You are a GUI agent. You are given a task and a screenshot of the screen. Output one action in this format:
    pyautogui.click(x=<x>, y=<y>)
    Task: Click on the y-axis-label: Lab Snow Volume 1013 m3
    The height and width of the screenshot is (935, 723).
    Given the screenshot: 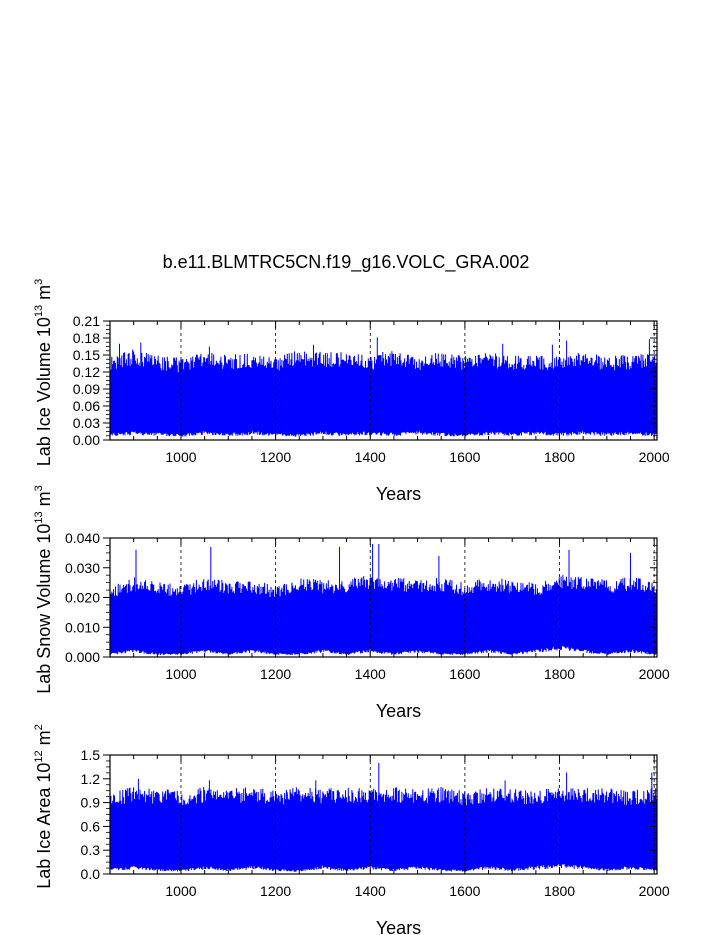 What is the action you would take?
    pyautogui.click(x=43, y=589)
    